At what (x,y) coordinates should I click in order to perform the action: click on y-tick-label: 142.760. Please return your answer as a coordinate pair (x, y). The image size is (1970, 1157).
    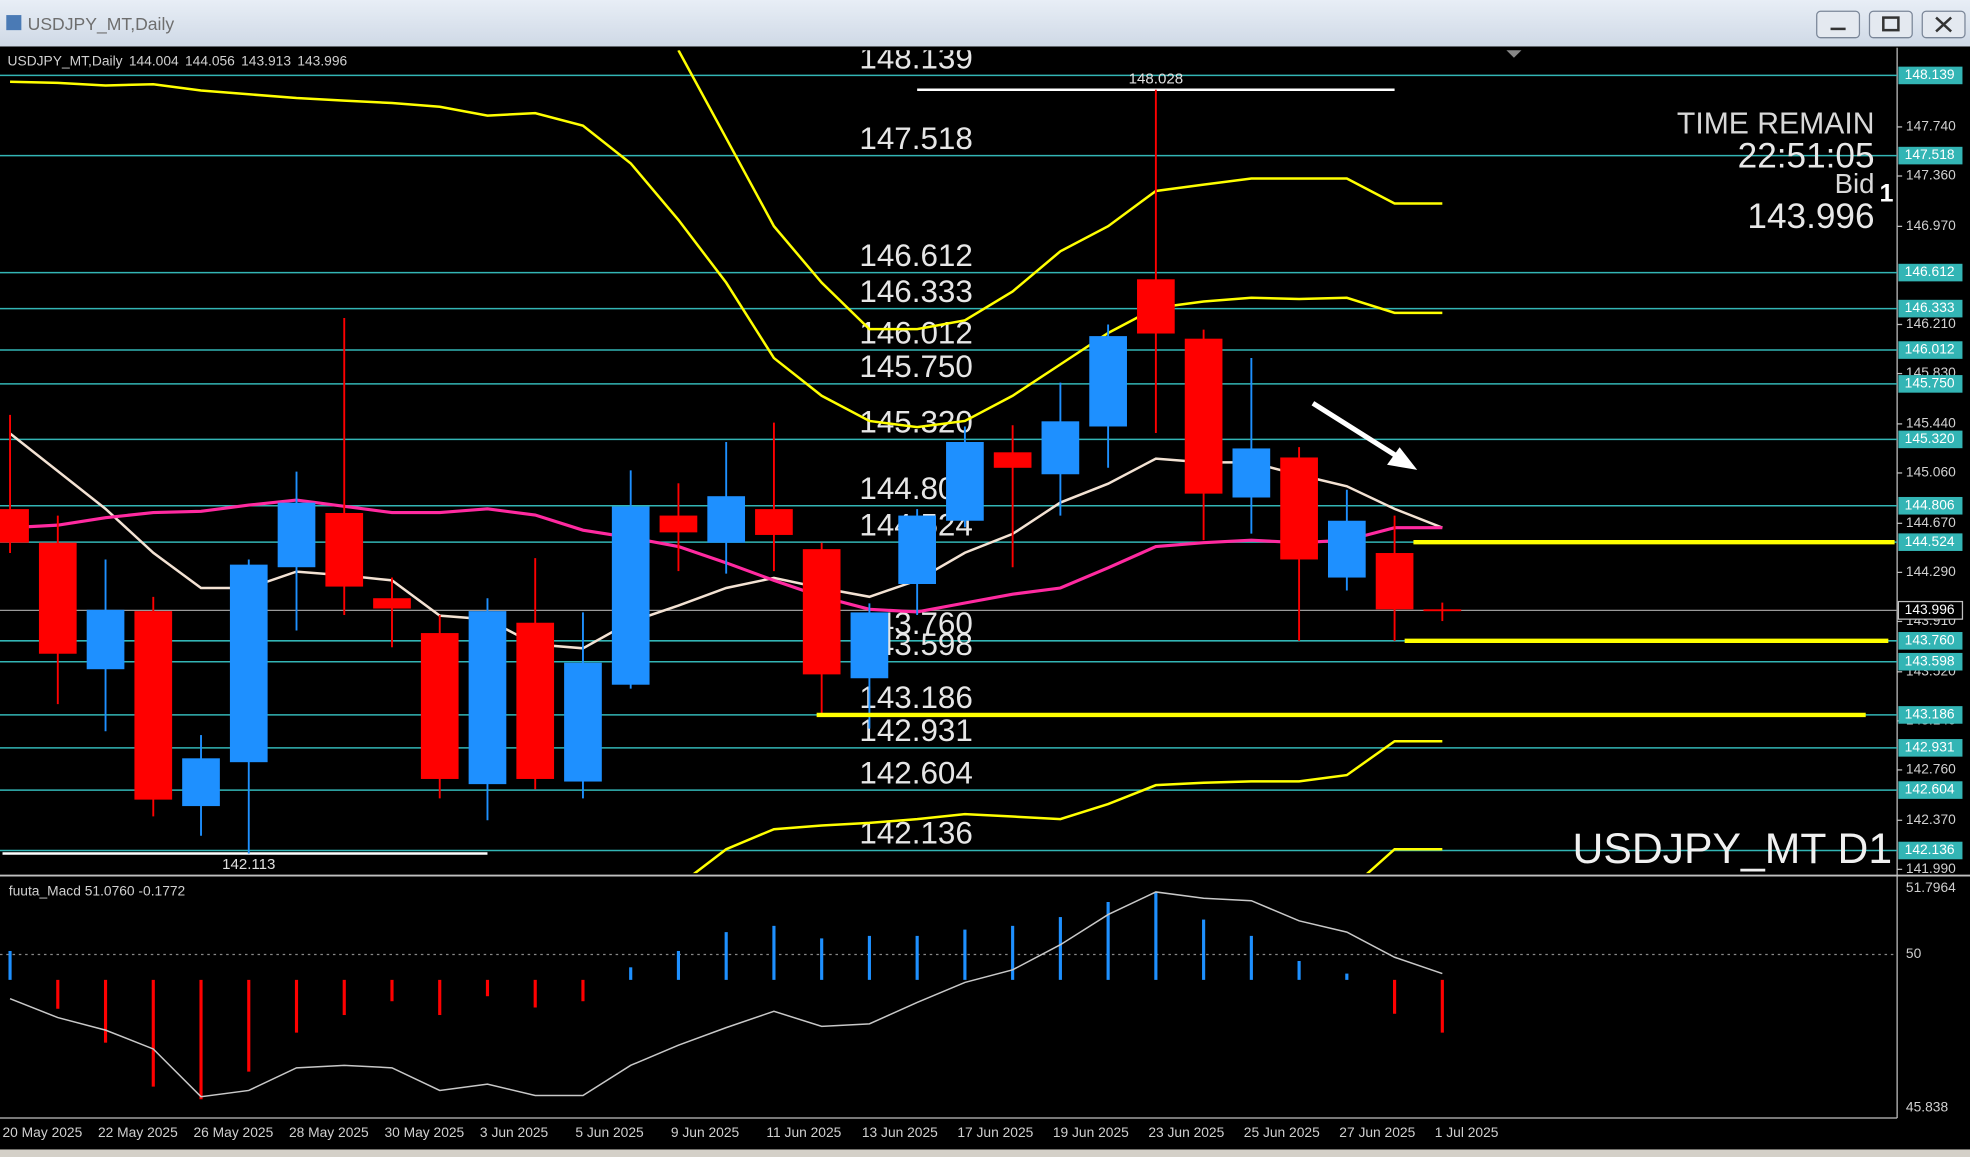
    Looking at the image, I should click on (1931, 769).